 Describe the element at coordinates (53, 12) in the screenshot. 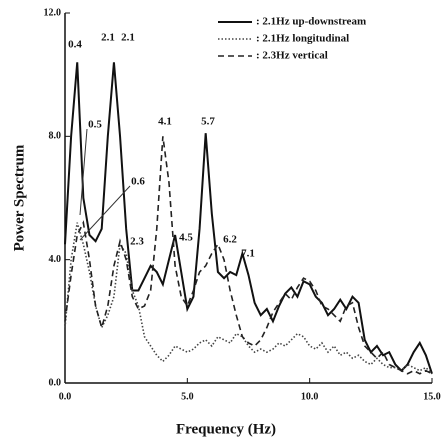

I see `y-tick-label: 12.0` at that location.